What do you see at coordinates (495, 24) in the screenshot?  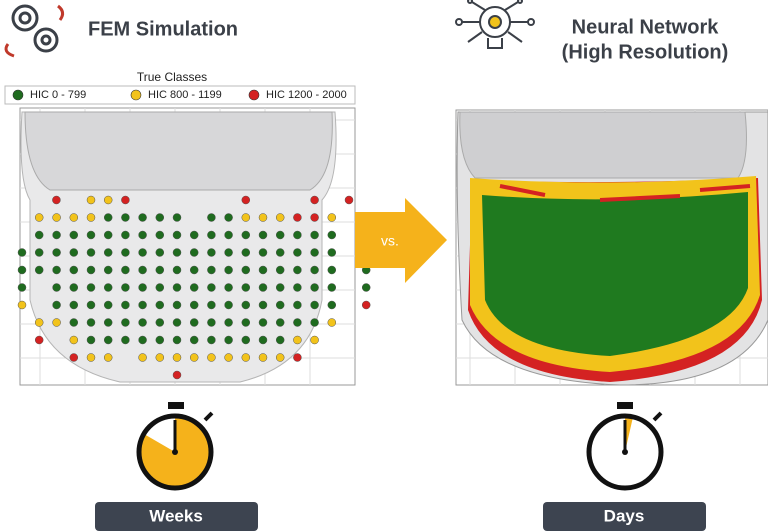 I see `network-icon` at bounding box center [495, 24].